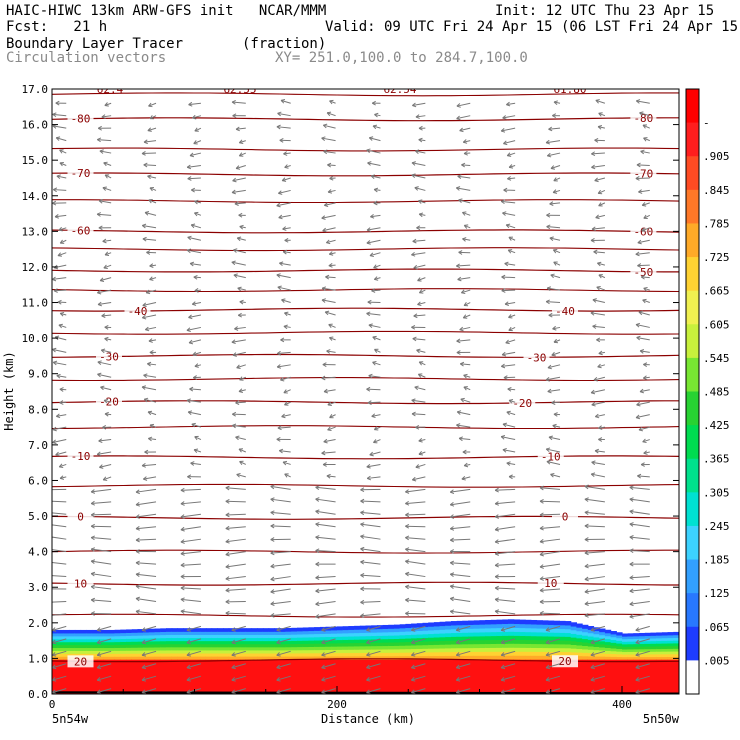 The image size is (740, 740). Describe the element at coordinates (706, 123) in the screenshot. I see `colorbar-label: -` at that location.